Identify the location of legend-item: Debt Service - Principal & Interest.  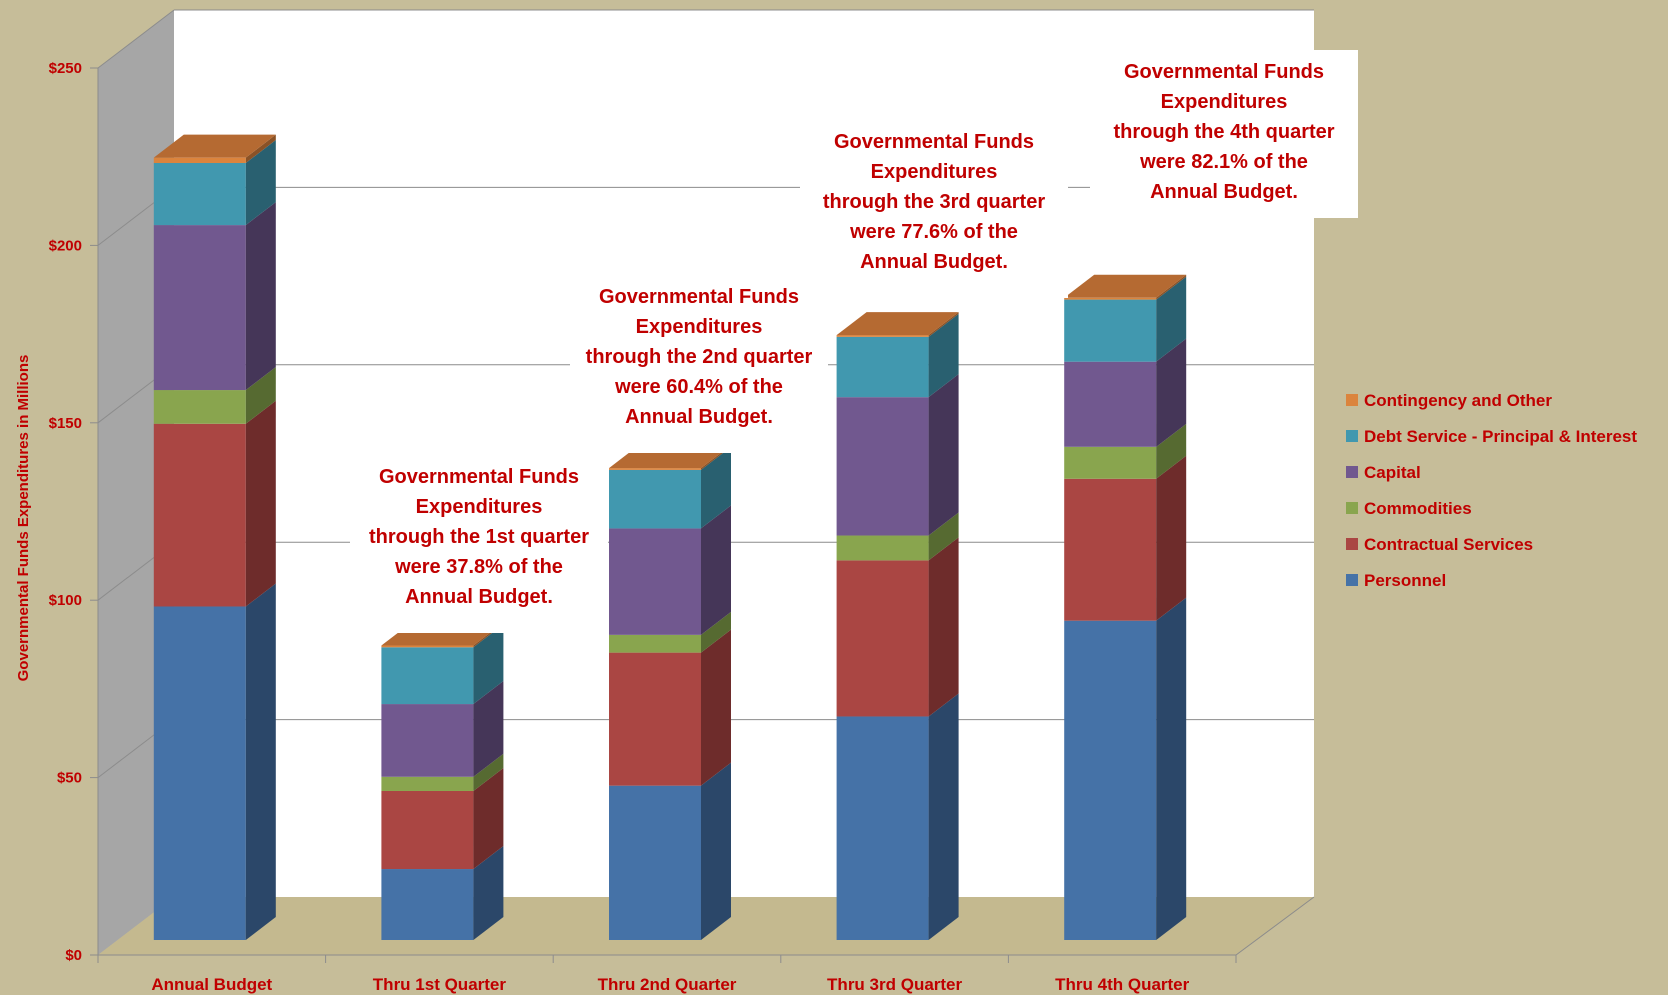
(1491, 436).